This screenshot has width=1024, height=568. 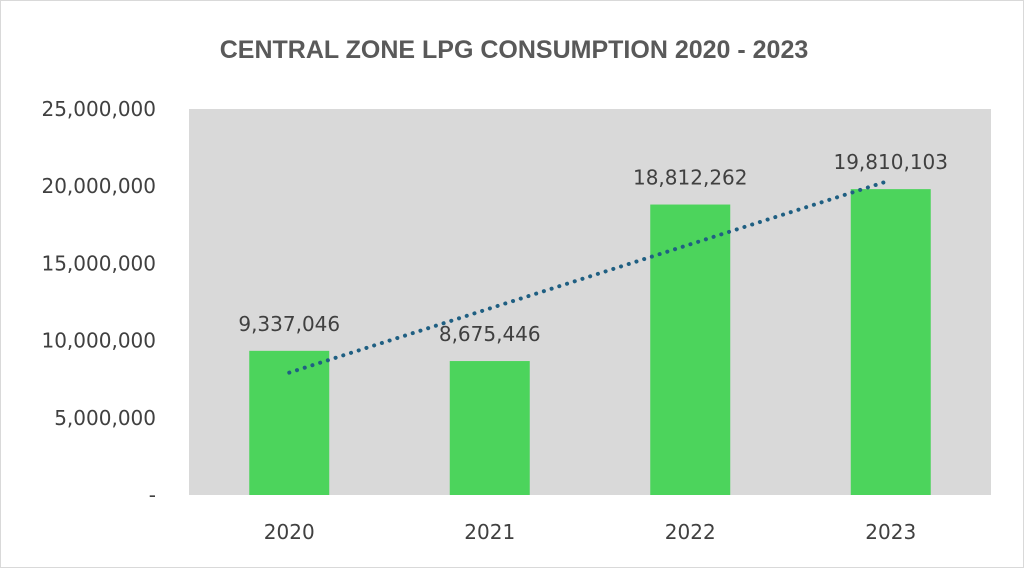 I want to click on data-label-2023: 19,810,103, so click(x=890, y=162).